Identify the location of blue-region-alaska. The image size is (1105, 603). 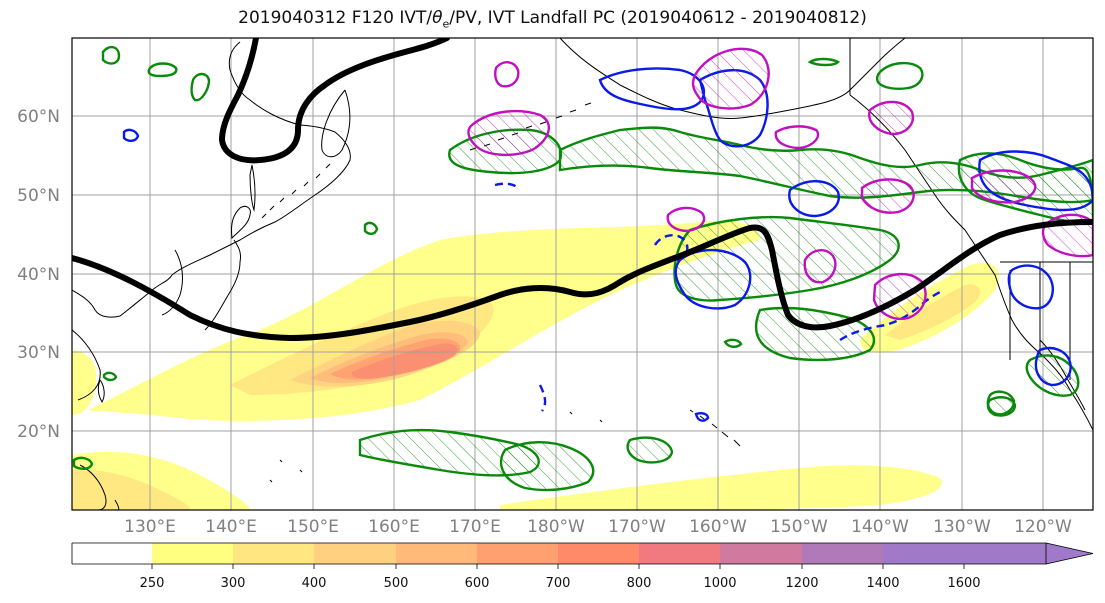
(652, 89).